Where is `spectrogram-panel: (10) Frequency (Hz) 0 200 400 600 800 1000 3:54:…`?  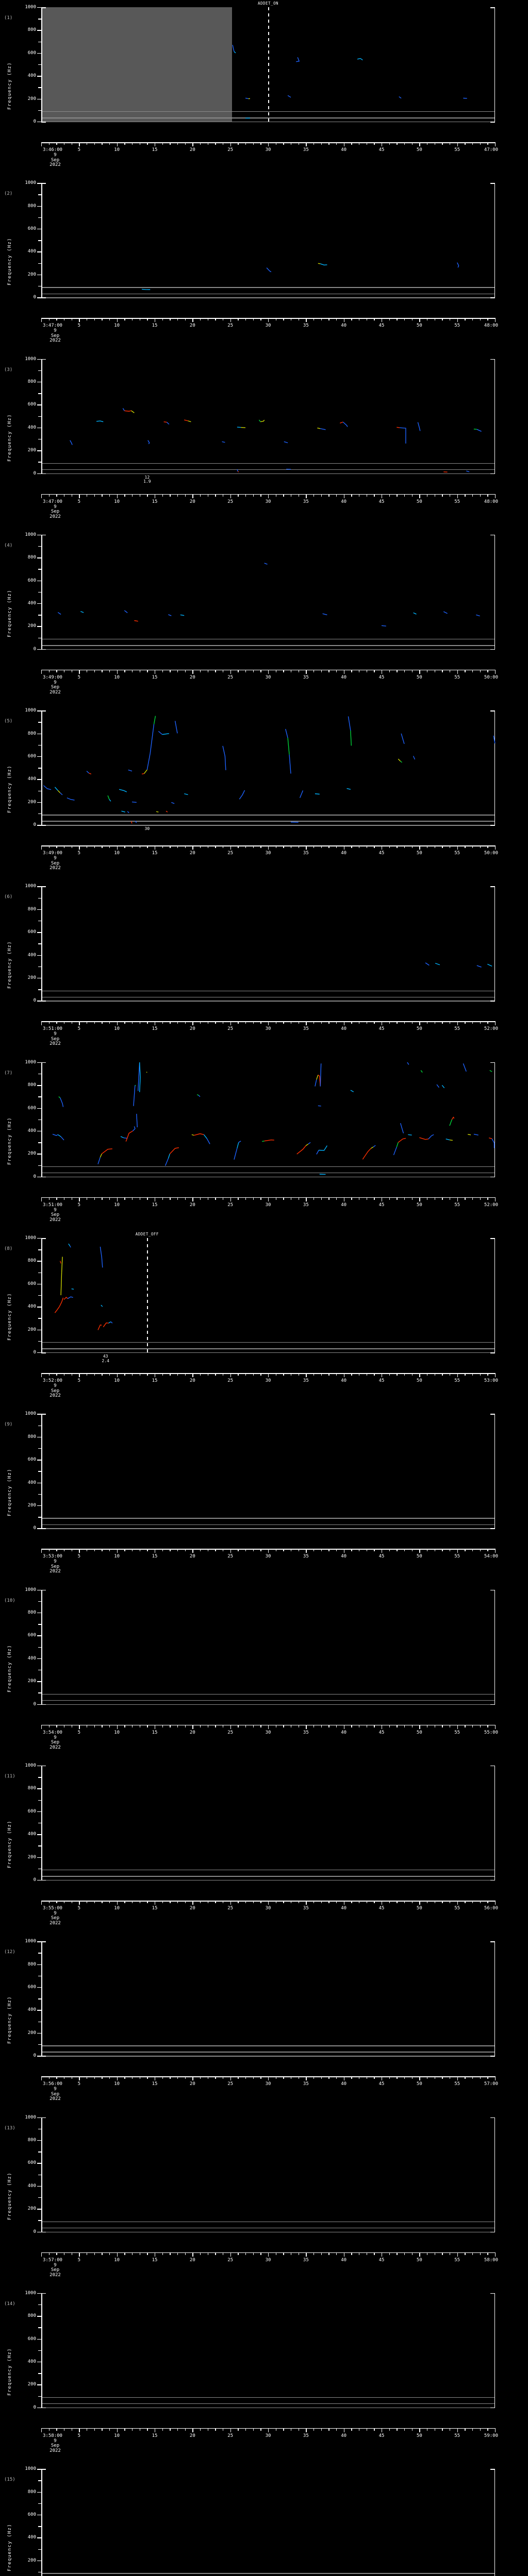 spectrogram-panel: (10) Frequency (Hz) 0 200 400 600 800 1000 3:54:… is located at coordinates (264, 1670).